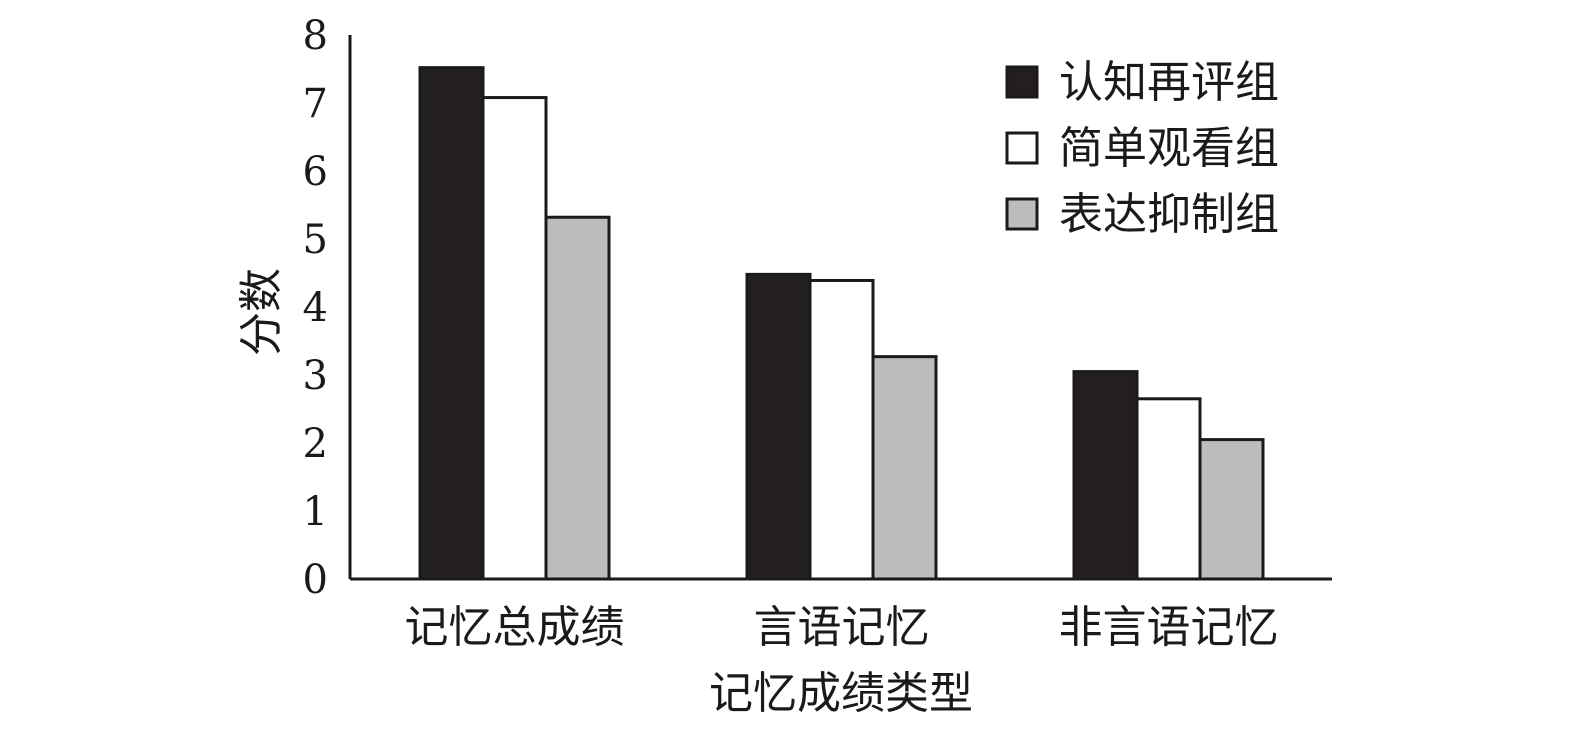  I want to click on x-category-label: 言语记忆, so click(842, 627).